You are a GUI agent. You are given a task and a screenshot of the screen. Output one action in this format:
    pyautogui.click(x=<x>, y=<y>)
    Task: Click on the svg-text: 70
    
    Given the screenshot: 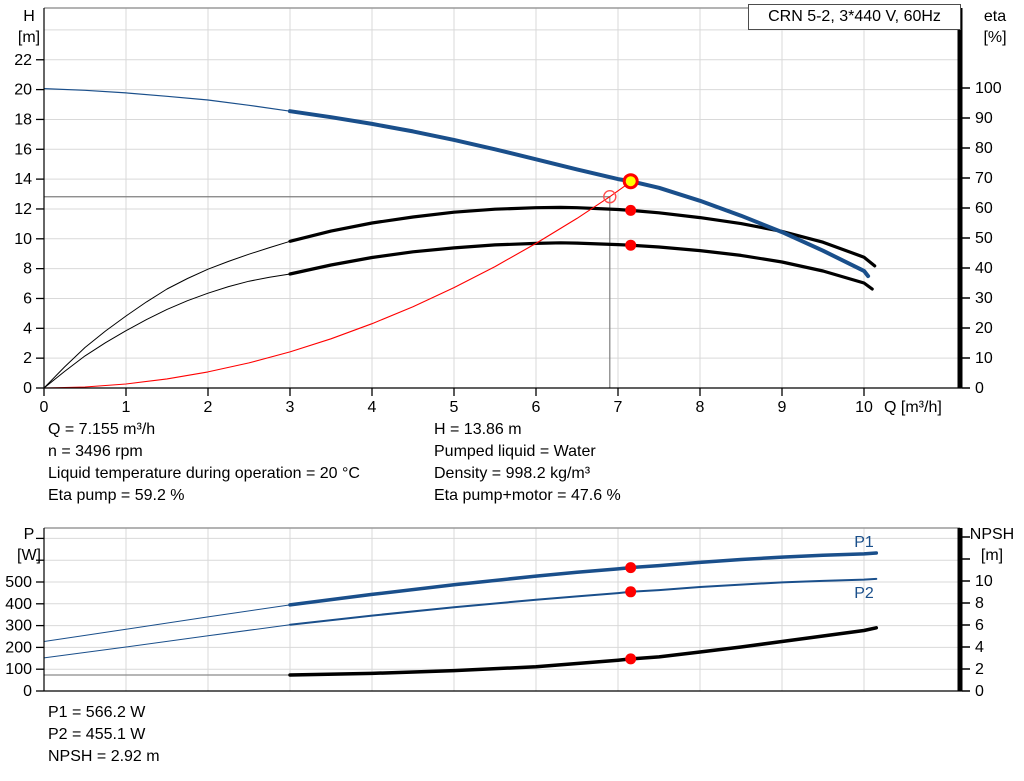 What is the action you would take?
    pyautogui.click(x=984, y=178)
    